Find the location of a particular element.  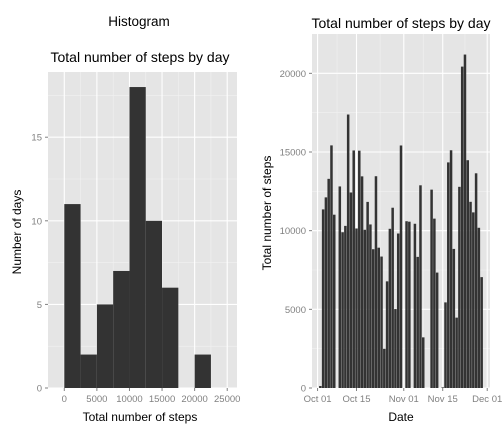

y-tick-label: 5000 is located at coordinates (295, 310).